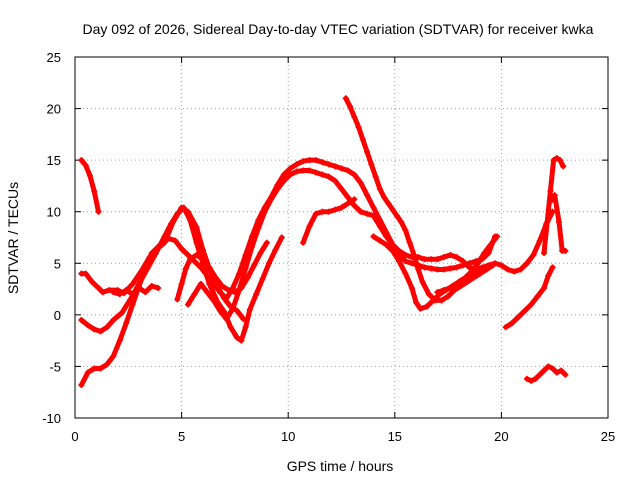 The image size is (640, 480). What do you see at coordinates (51, 418) in the screenshot?
I see `y-tick-label: -10` at bounding box center [51, 418].